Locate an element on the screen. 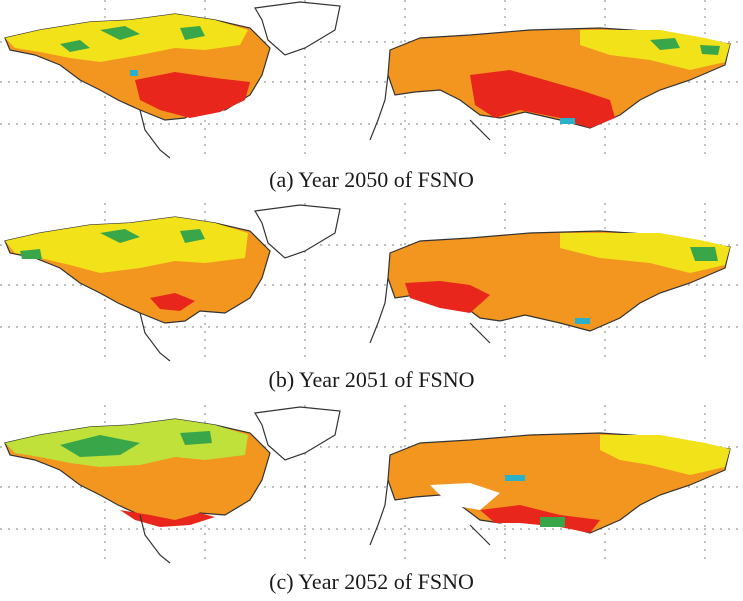  panel-caption: (b) Year 2051 of FSNO is located at coordinates (371, 379).